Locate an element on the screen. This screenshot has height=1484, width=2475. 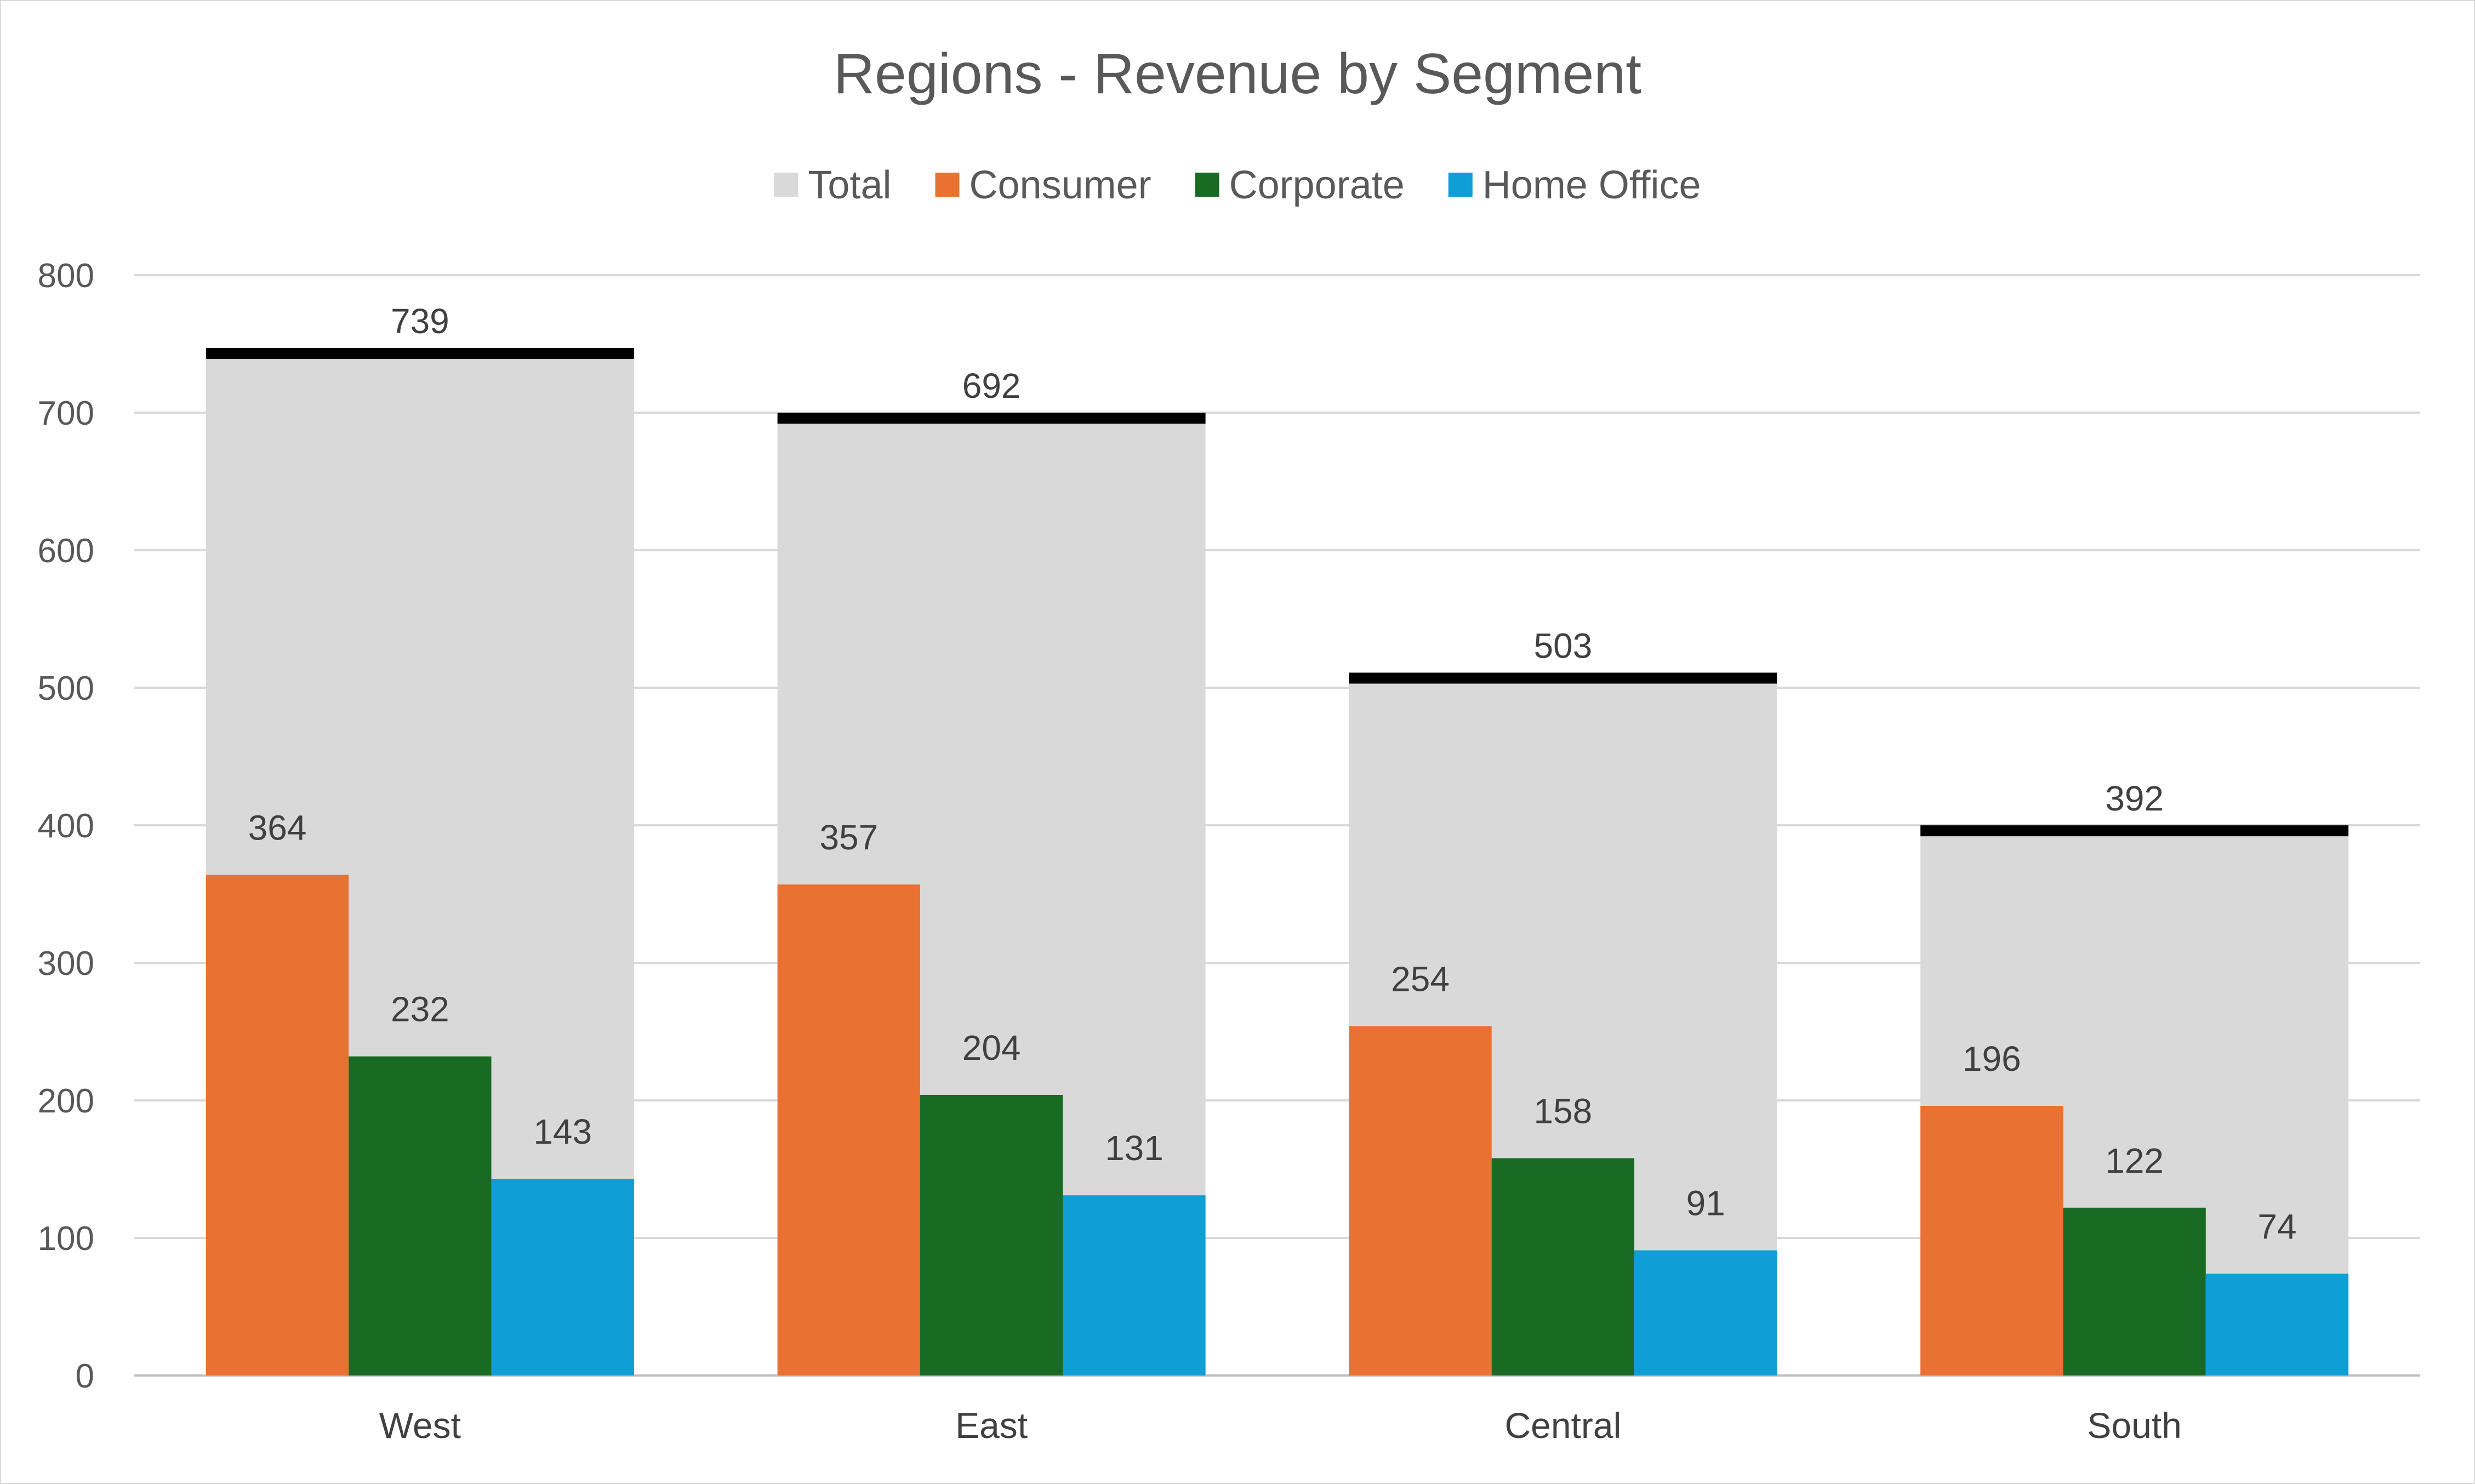
x-category-label: Central is located at coordinates (1563, 1425).